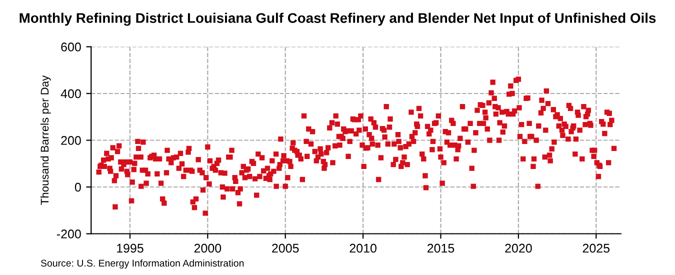 Image resolution: width=675 pixels, height=275 pixels. Describe the element at coordinates (285, 248) in the screenshot. I see `x-tick-label: 2005` at that location.